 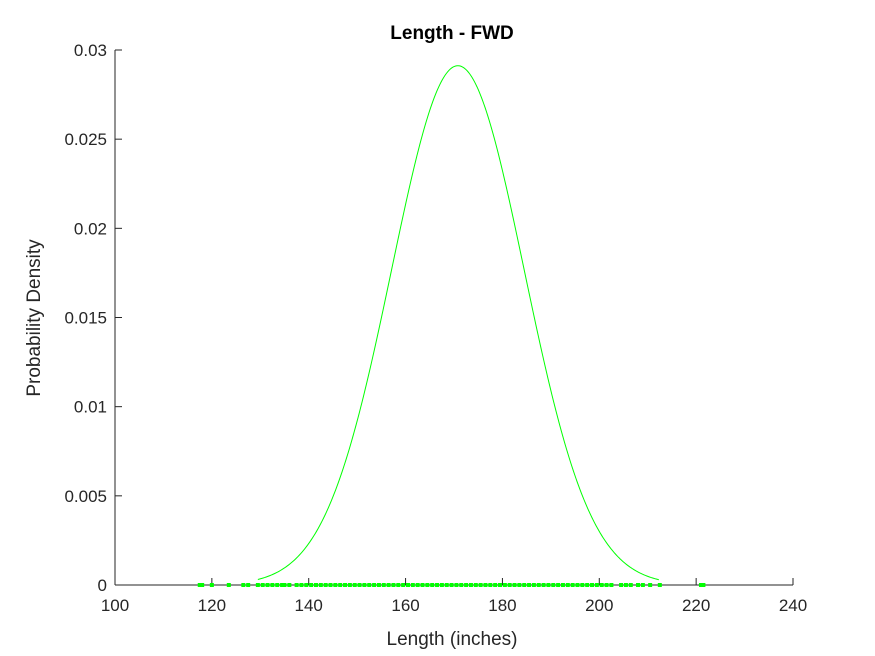 I want to click on x-tick-label: 220, so click(x=696, y=605).